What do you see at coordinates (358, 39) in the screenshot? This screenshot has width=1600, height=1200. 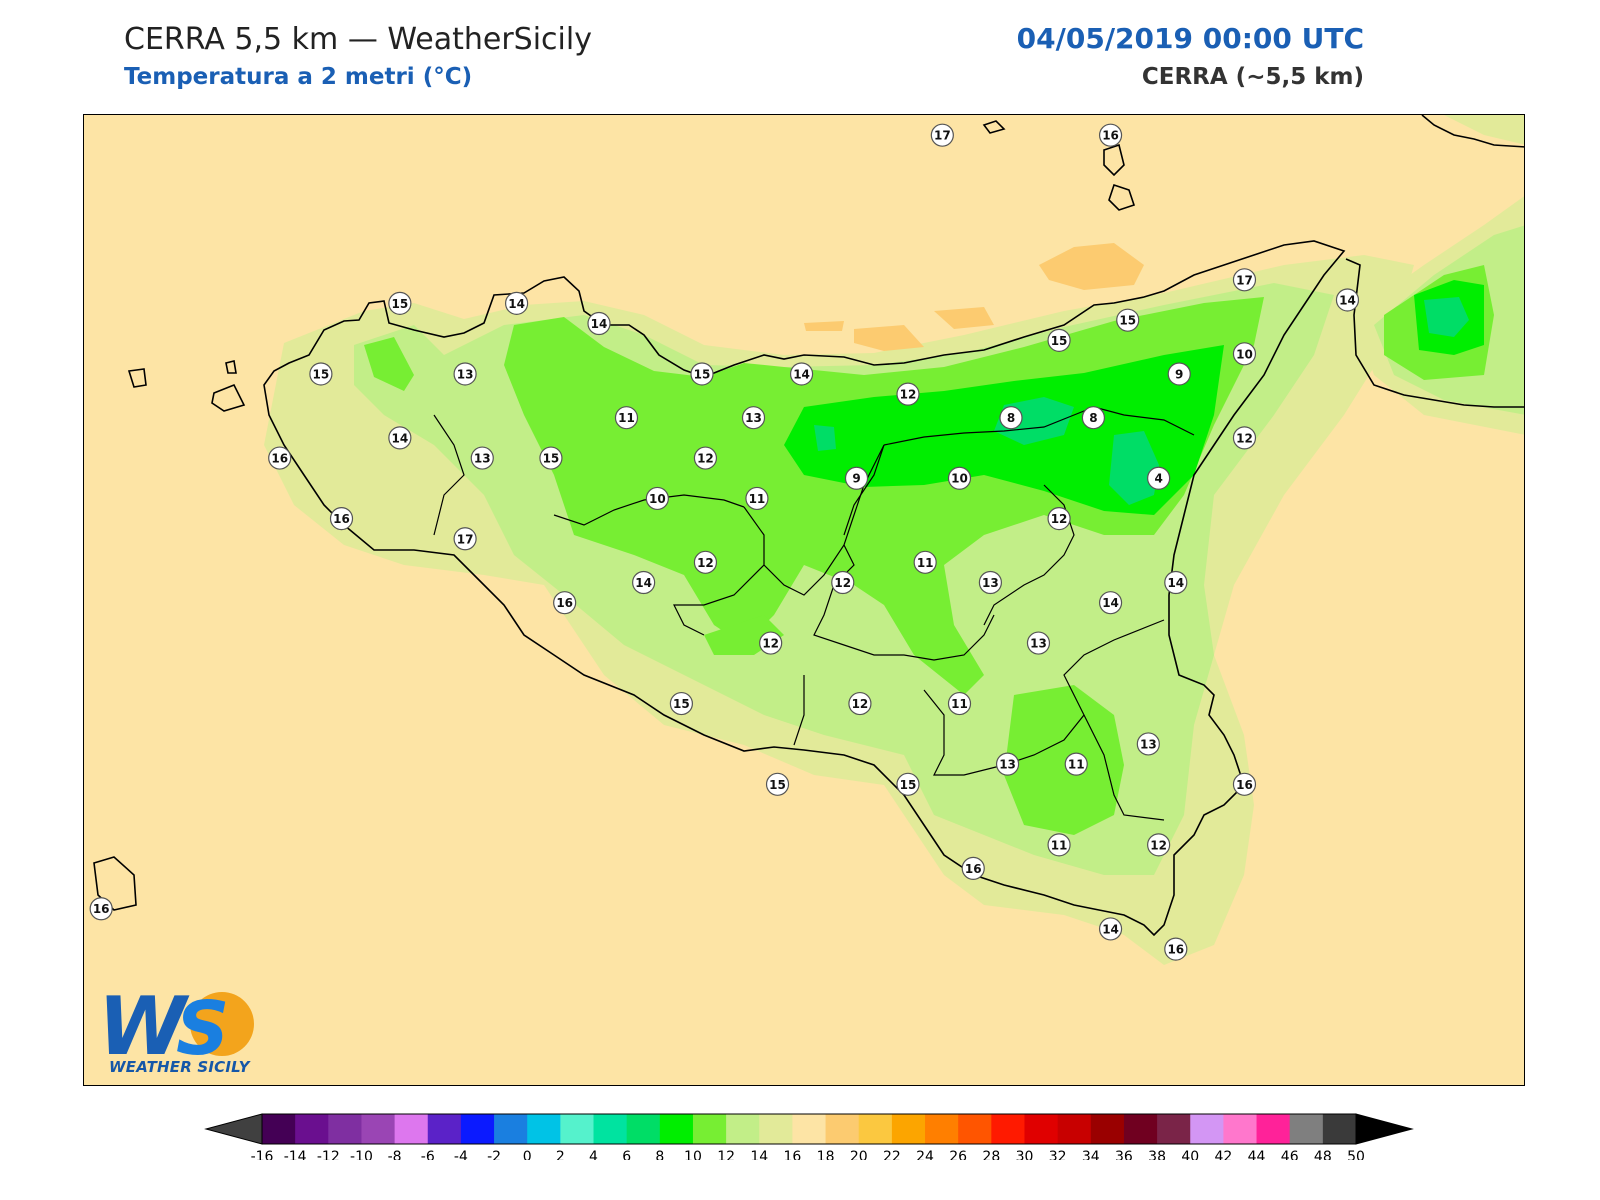 I see `map-title: CERRA 5,5 km — WeatherSicily` at bounding box center [358, 39].